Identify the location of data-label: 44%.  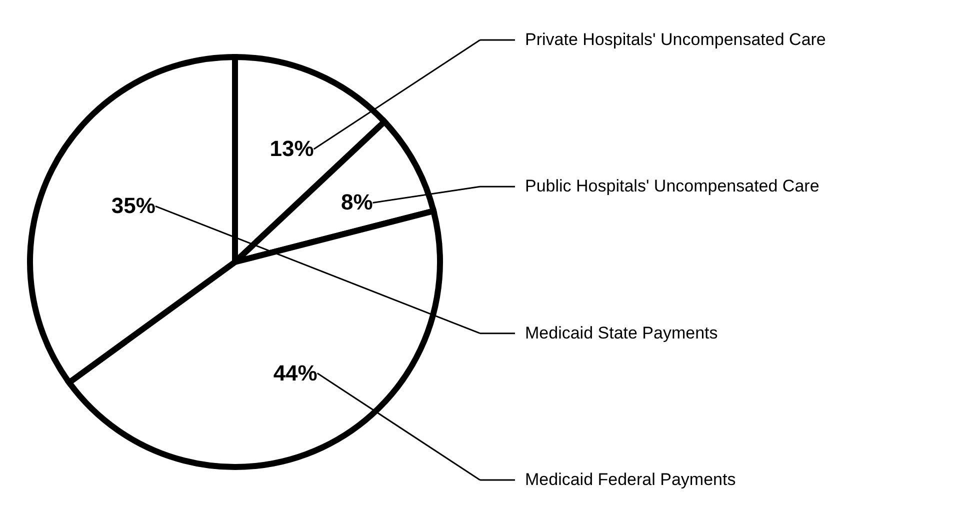
(295, 373).